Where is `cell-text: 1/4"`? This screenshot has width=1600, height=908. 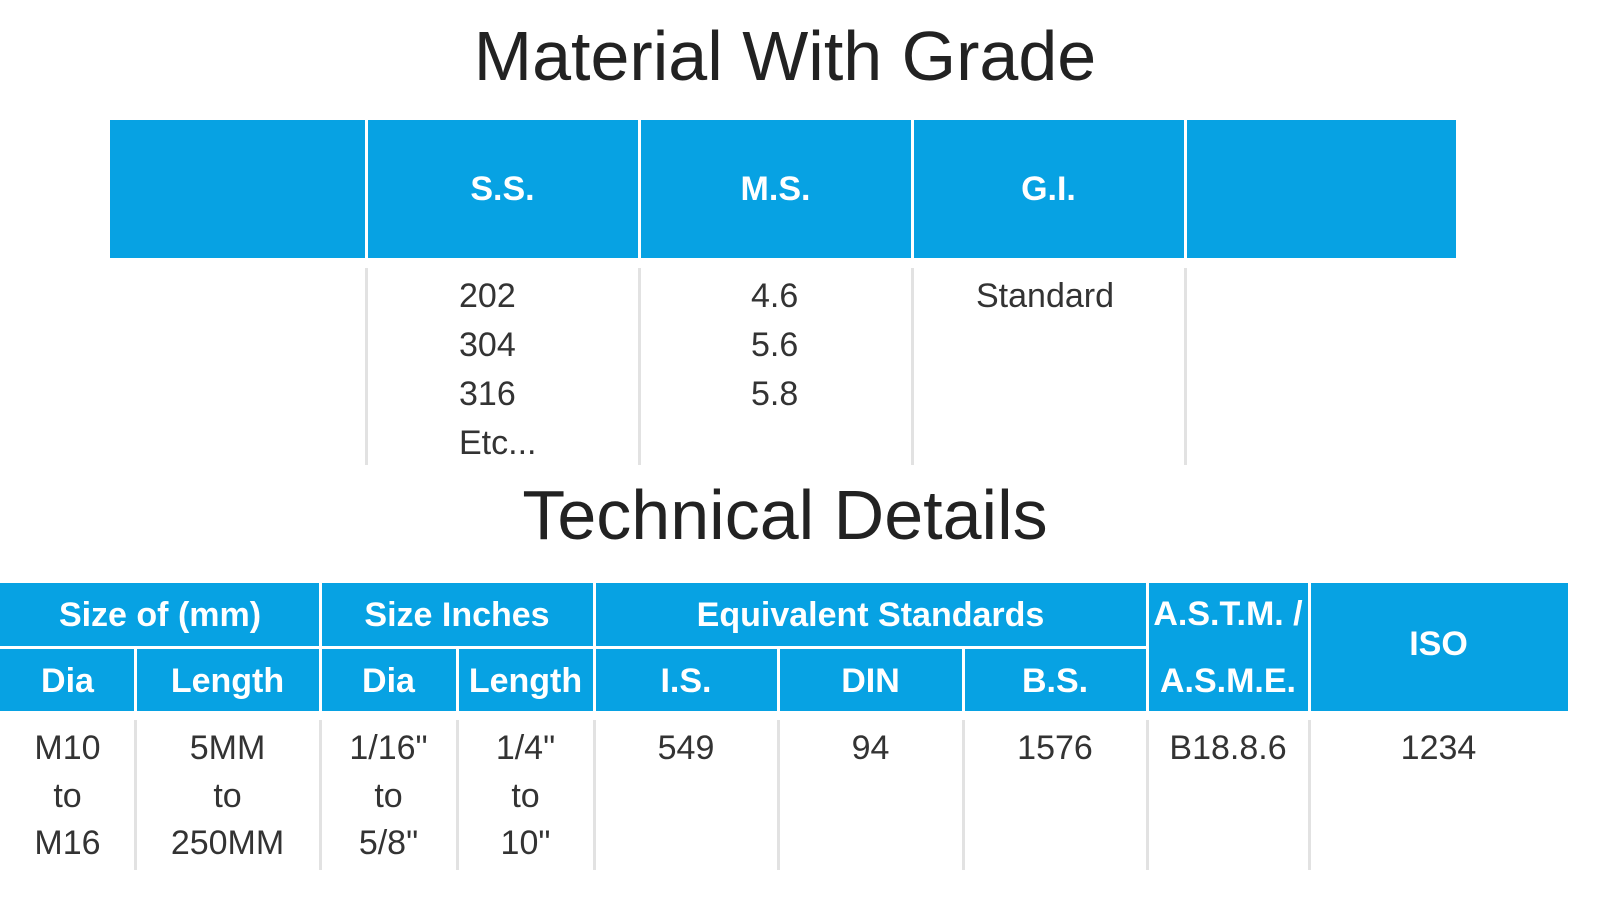 cell-text: 1/4" is located at coordinates (525, 748).